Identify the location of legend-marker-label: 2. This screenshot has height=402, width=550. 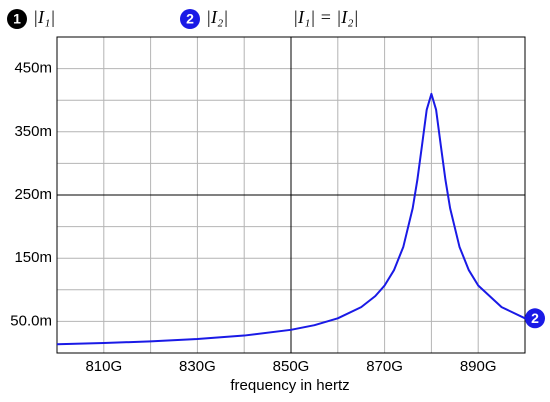
(190, 19).